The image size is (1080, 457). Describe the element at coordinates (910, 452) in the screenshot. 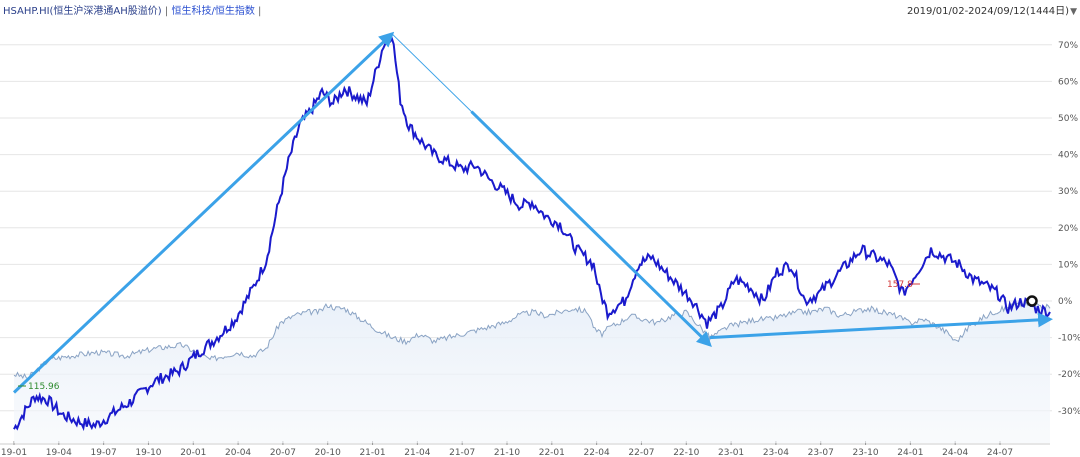

I see `x-tick-label: 24-01` at that location.